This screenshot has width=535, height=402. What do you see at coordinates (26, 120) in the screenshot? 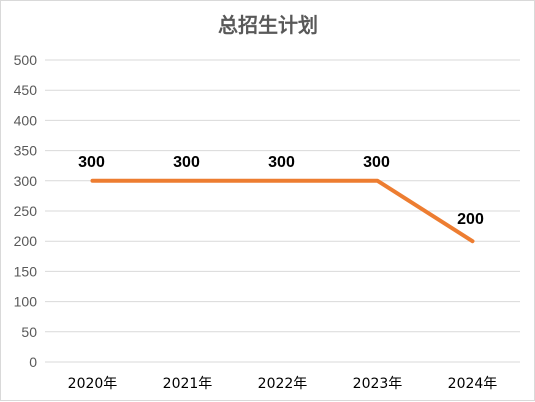
I see `y-tick-label: 400` at bounding box center [26, 120].